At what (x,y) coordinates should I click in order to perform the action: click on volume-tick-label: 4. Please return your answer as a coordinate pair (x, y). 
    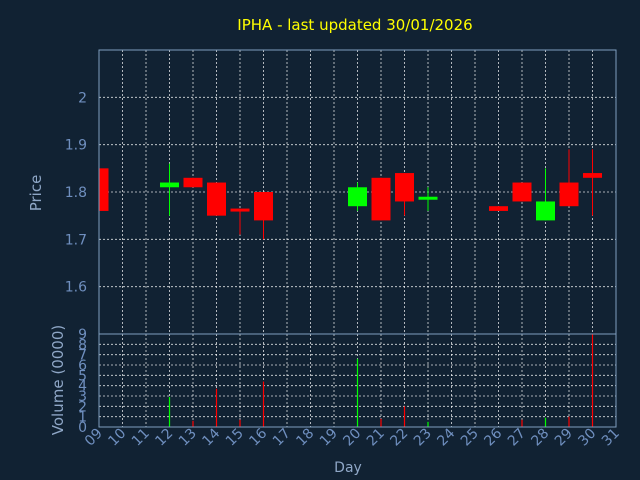
    Looking at the image, I should click on (82, 387).